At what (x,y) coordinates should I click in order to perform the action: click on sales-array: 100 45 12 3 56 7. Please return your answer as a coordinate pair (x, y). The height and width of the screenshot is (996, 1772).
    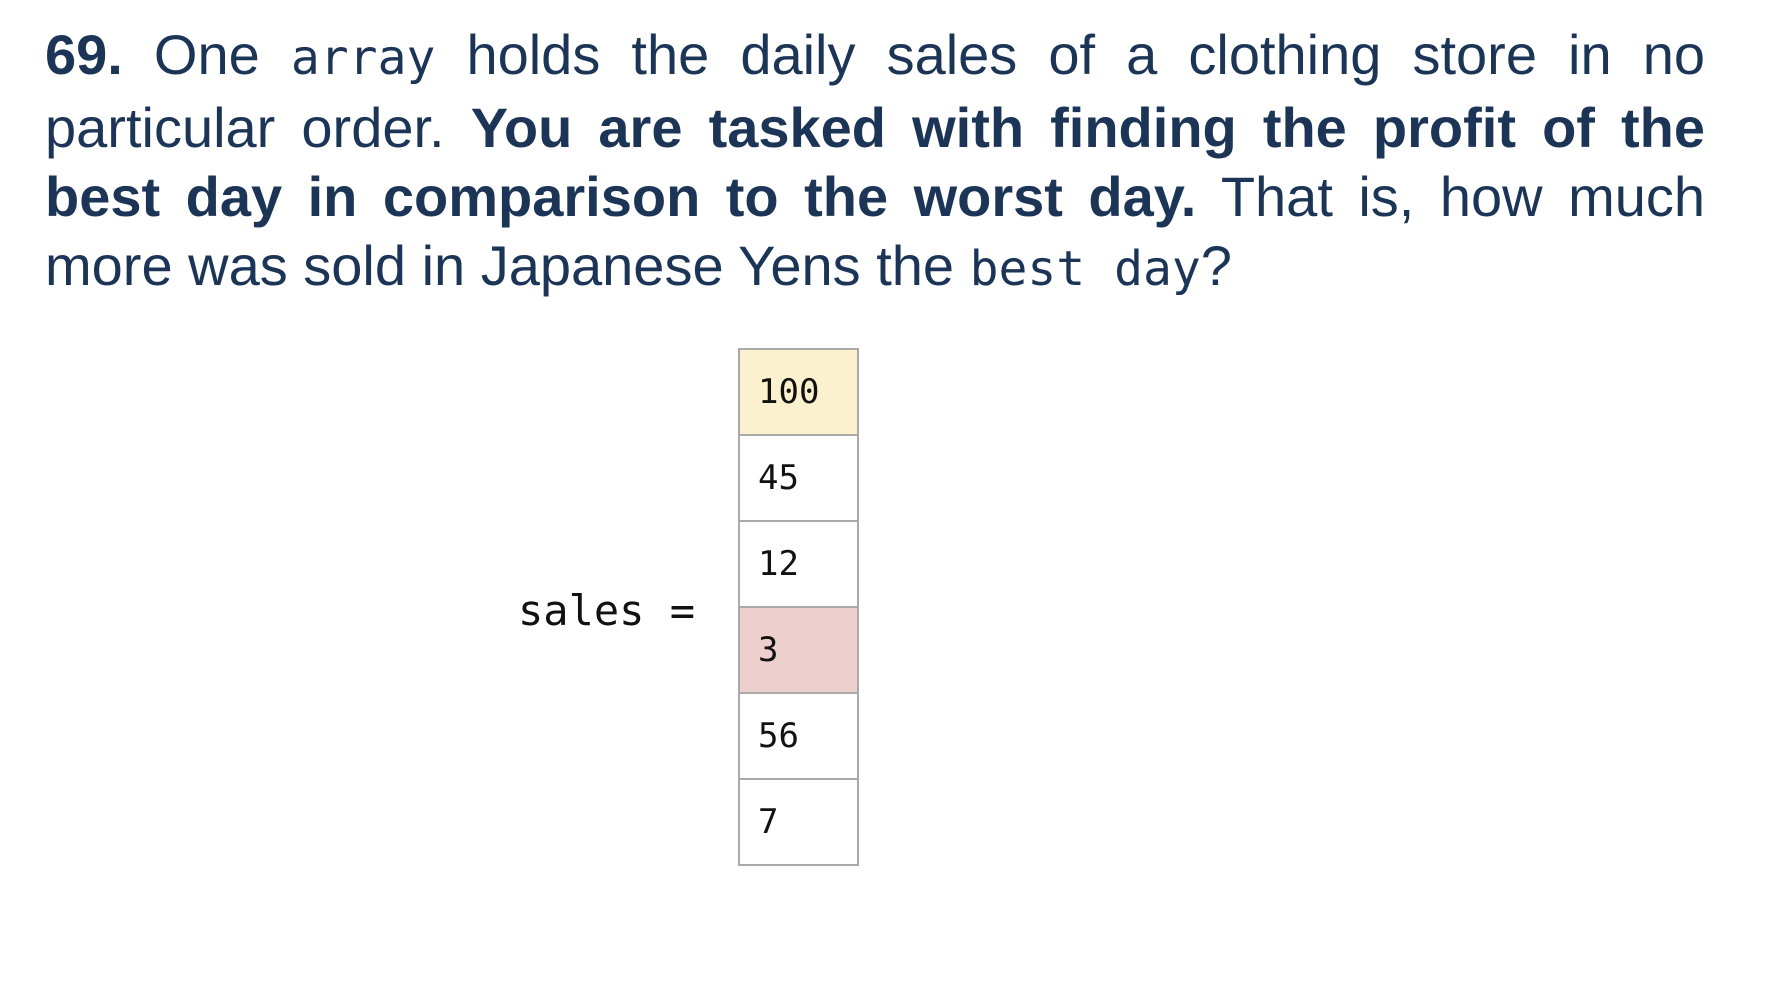
    Looking at the image, I should click on (798, 607).